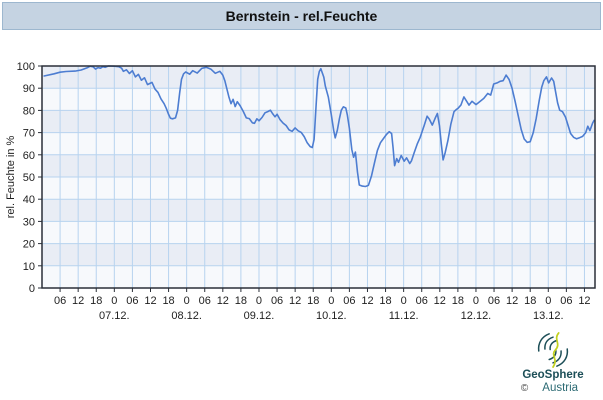  What do you see at coordinates (259, 316) in the screenshot?
I see `svg-text: 09.12.` at bounding box center [259, 316].